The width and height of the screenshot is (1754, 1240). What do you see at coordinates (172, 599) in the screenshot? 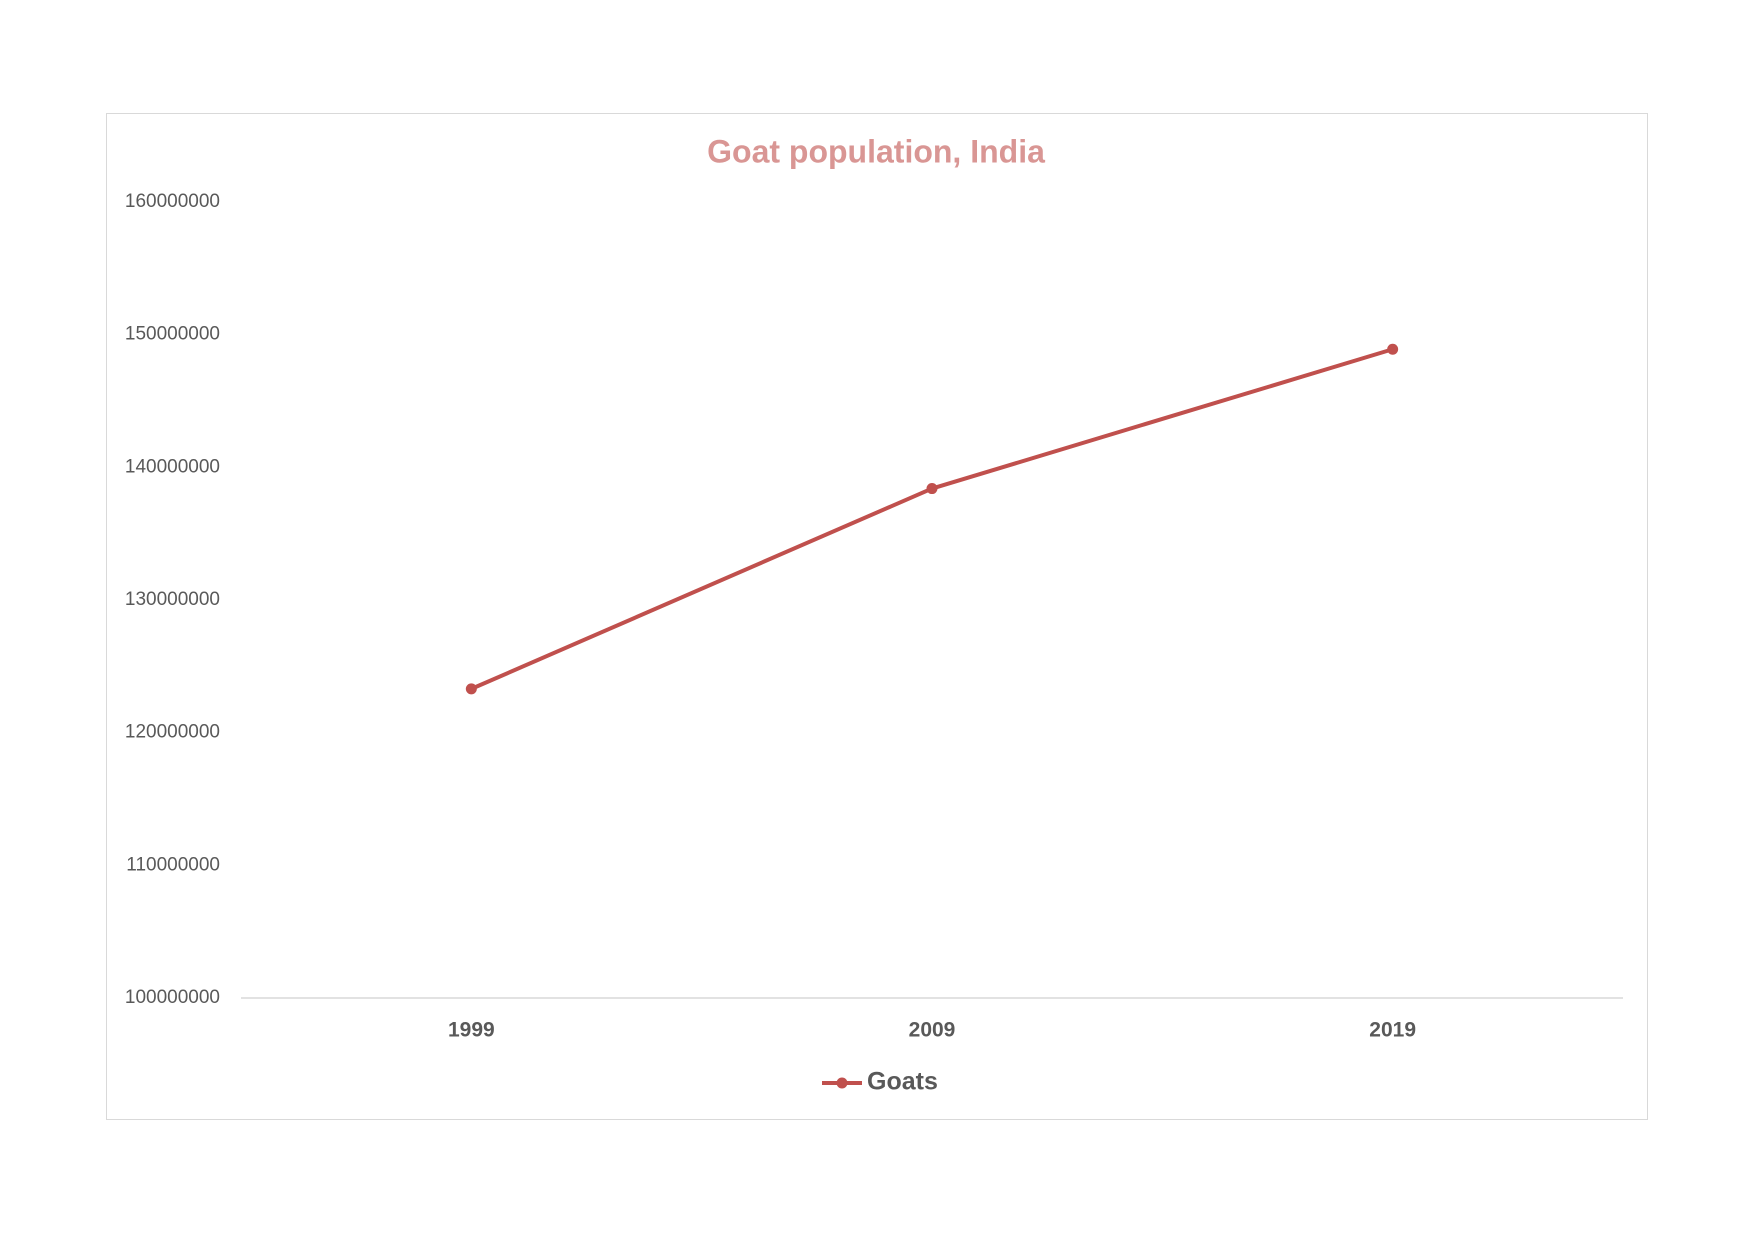
I see `y-tick-label: 130000000` at bounding box center [172, 599].